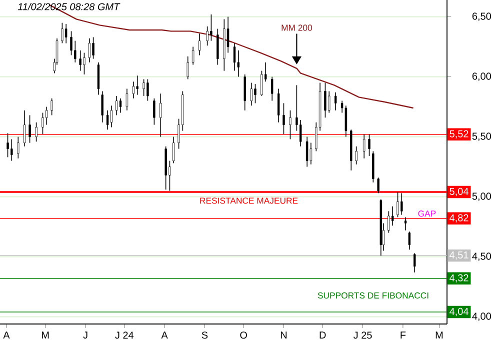  What do you see at coordinates (362, 335) in the screenshot?
I see `x-tick-label: J 25` at bounding box center [362, 335].